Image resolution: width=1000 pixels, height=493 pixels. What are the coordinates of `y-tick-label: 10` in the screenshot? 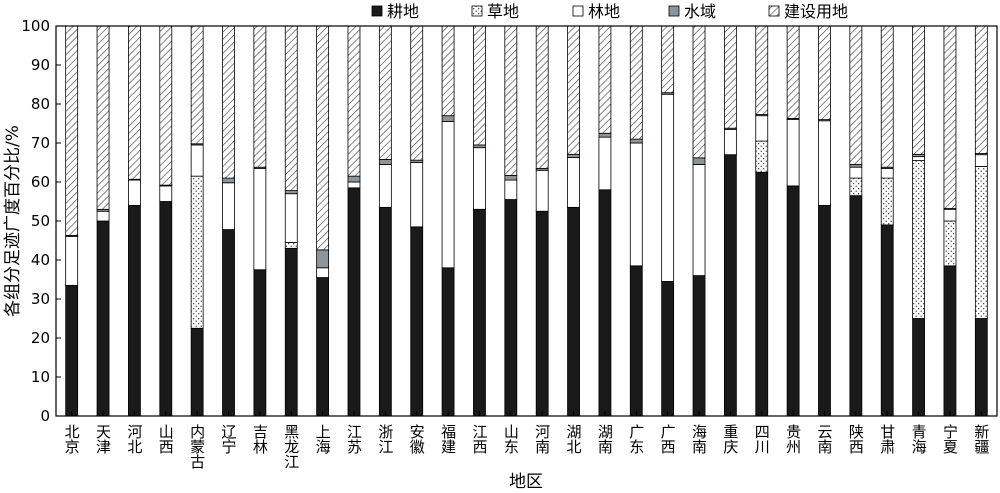 It's located at (40, 377).